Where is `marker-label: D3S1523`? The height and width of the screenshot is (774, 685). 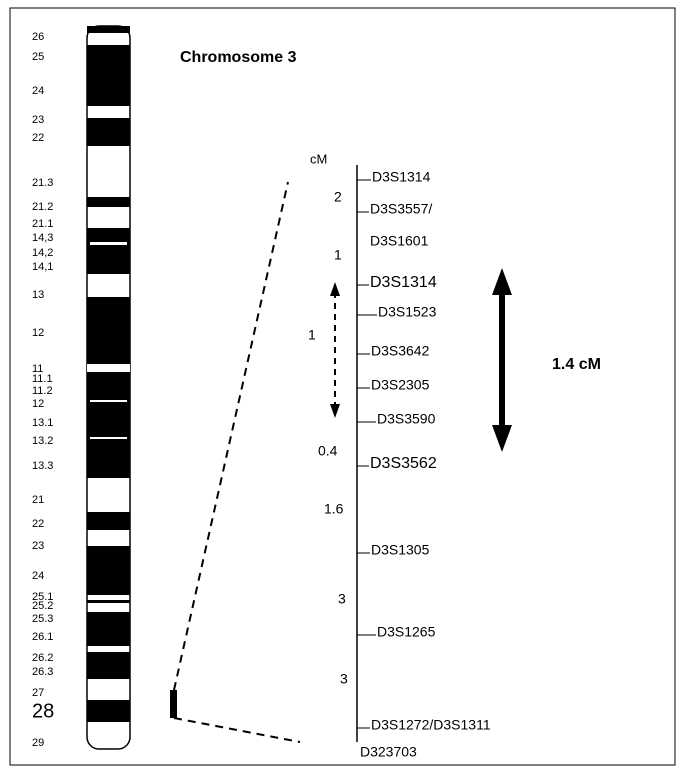 marker-label: D3S1523 is located at coordinates (407, 312).